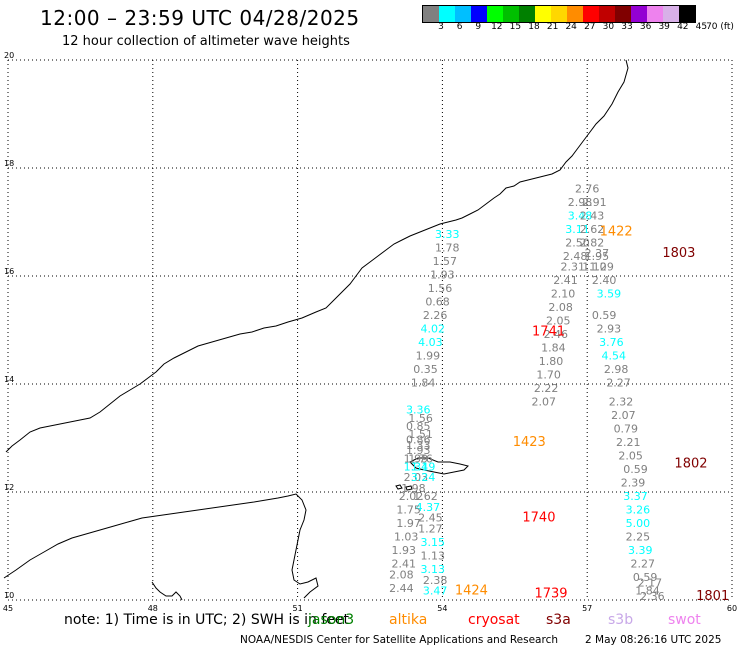  Describe the element at coordinates (471, 591) in the screenshot. I see `track-time-label: 1424` at that location.